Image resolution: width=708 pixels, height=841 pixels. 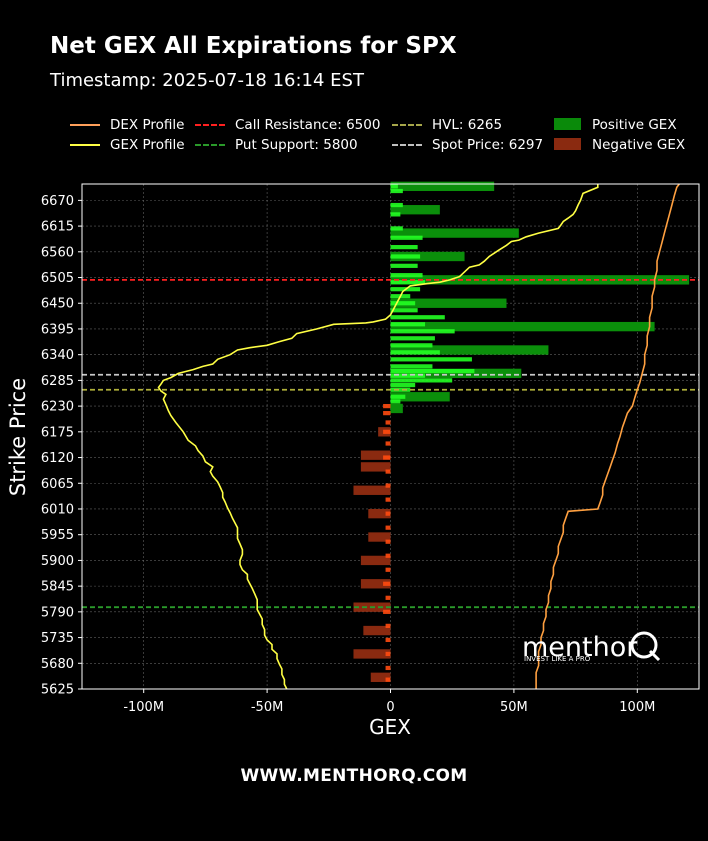 What do you see at coordinates (210, 125) in the screenshot?
I see `legend-swatch-call-resistance` at bounding box center [210, 125].